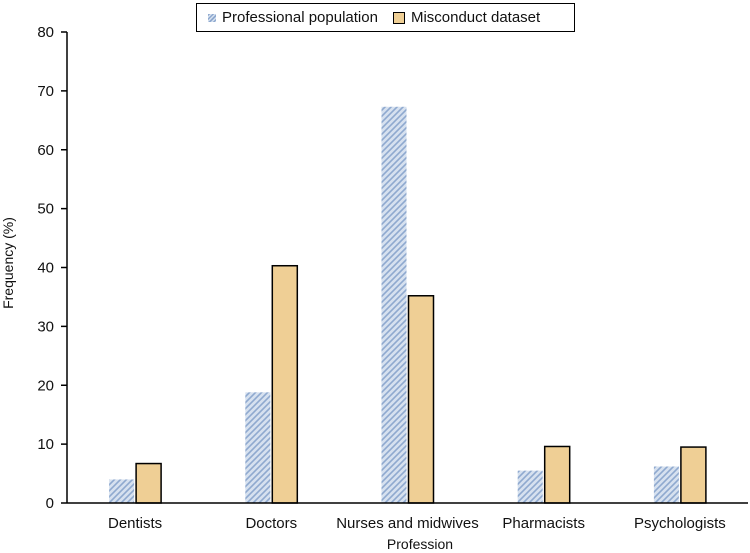  Describe the element at coordinates (680, 523) in the screenshot. I see `x-tick-label: Psychologists` at that location.